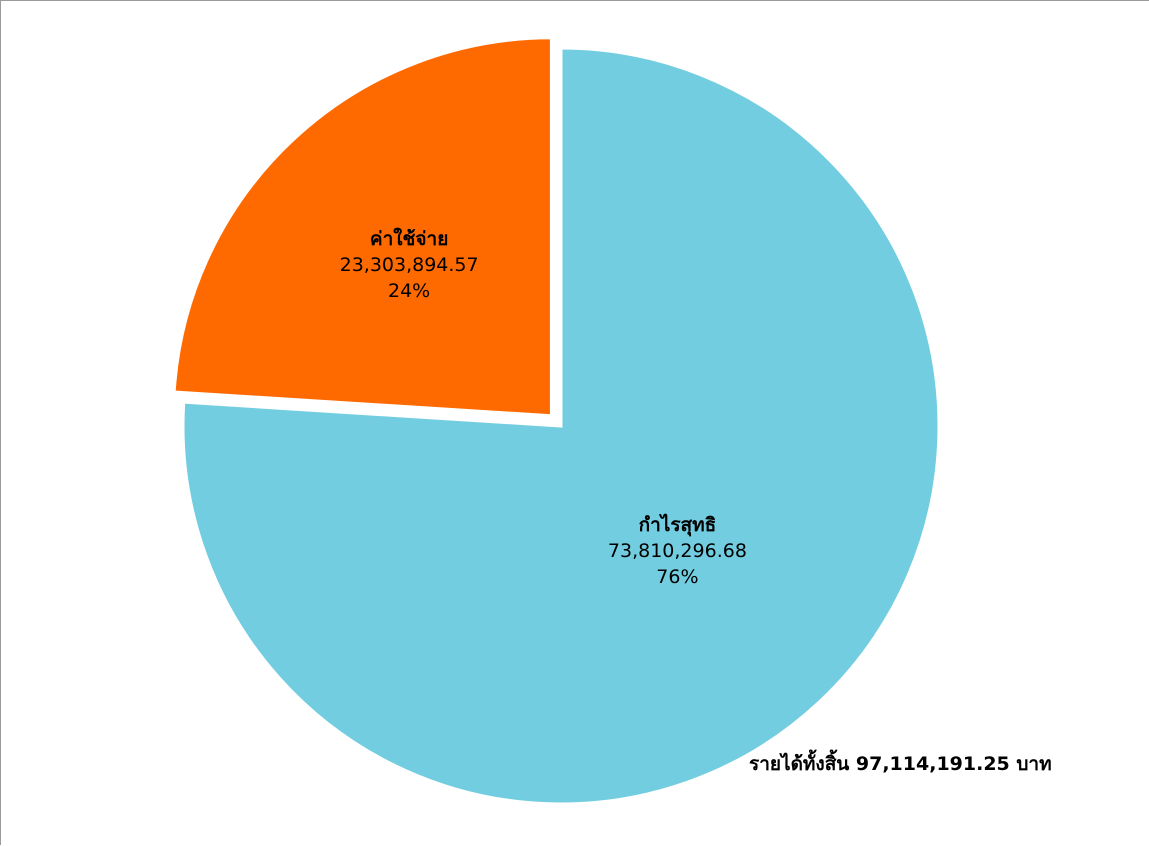 The width and height of the screenshot is (1149, 846). What do you see at coordinates (900, 764) in the screenshot?
I see `total-revenue-note: รายได้ทั้งสิ้น 97,114,191.25 บาท` at bounding box center [900, 764].